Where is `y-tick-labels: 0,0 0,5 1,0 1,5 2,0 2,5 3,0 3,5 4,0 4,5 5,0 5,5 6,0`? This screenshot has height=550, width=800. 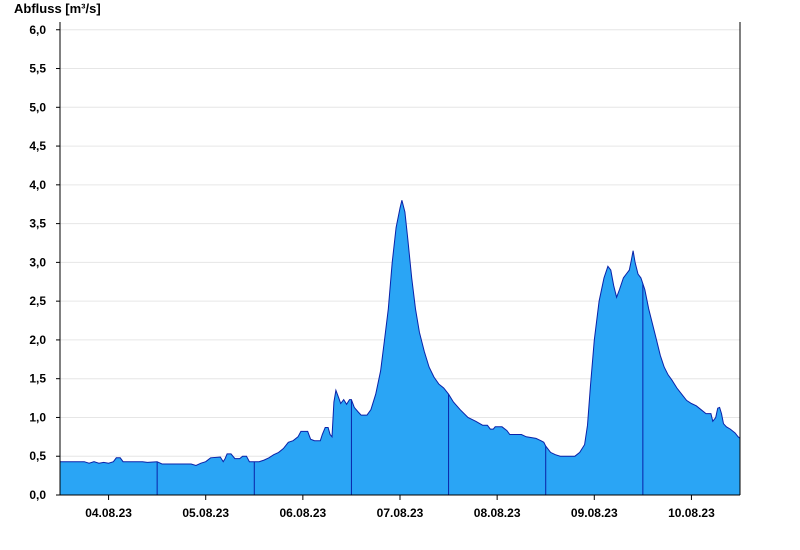 y-tick-labels: 0,0 0,5 1,0 1,5 2,0 2,5 3,0 3,5 4,0 4,5 5,0 5,5 6,0 is located at coordinates (37, 262).